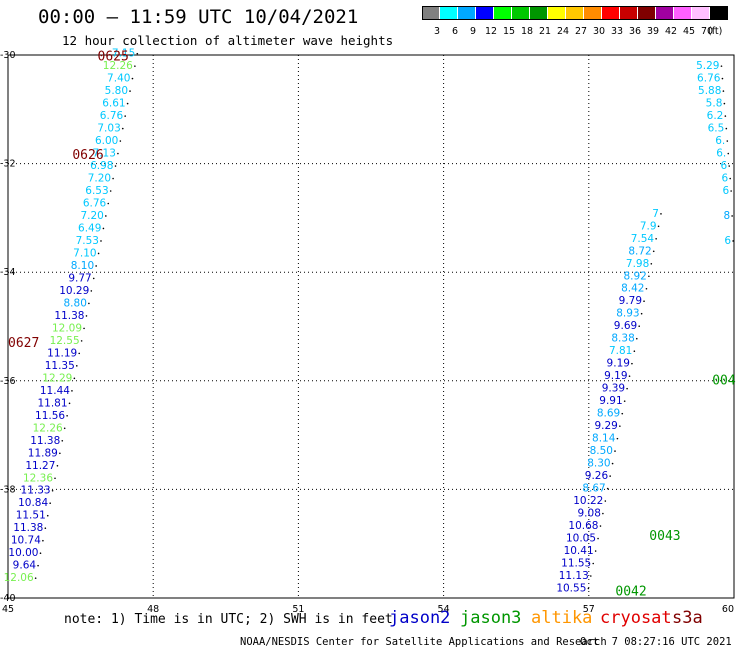  Describe the element at coordinates (620, 351) in the screenshot. I see `wave-height-value: 7.81` at that location.